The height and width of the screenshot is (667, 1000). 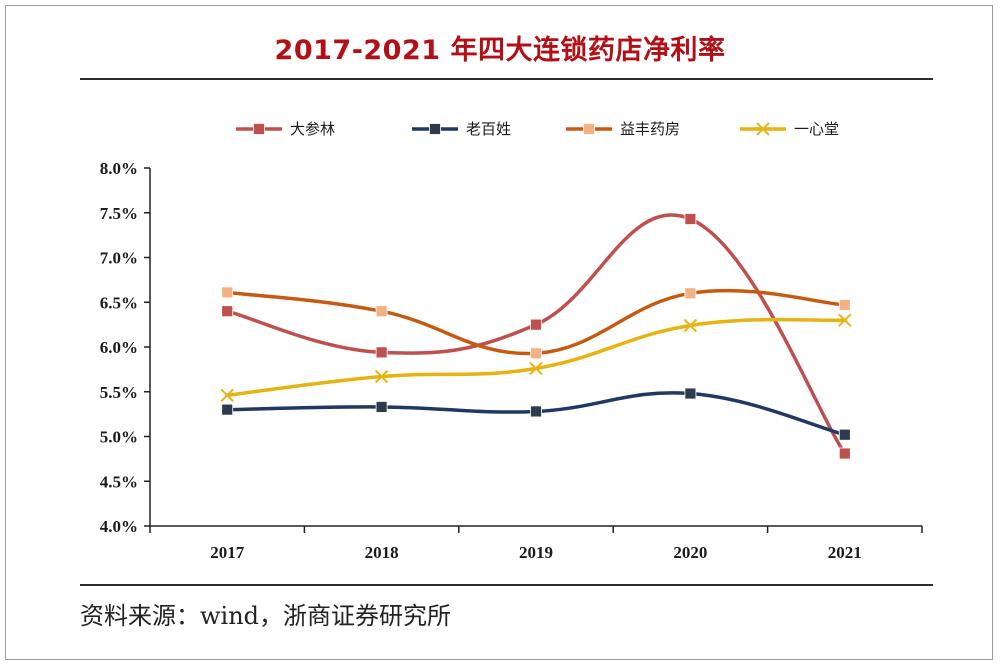 What do you see at coordinates (488, 129) in the screenshot?
I see `legend-label: 老百姓` at bounding box center [488, 129].